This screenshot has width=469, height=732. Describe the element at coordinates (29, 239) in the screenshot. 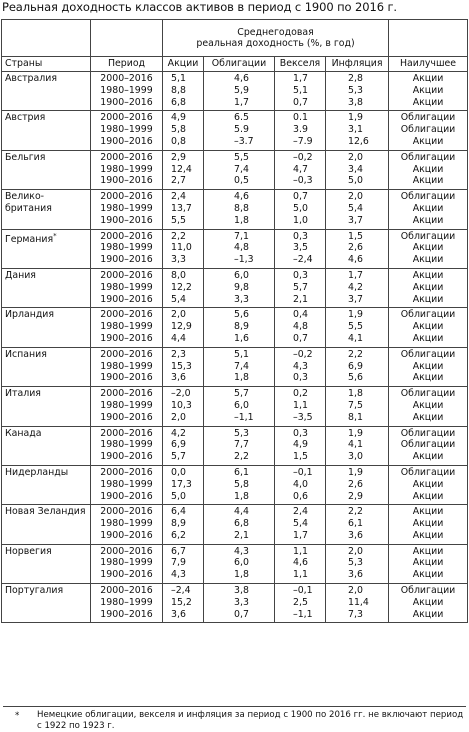

I see `country-name: Германия` at that location.